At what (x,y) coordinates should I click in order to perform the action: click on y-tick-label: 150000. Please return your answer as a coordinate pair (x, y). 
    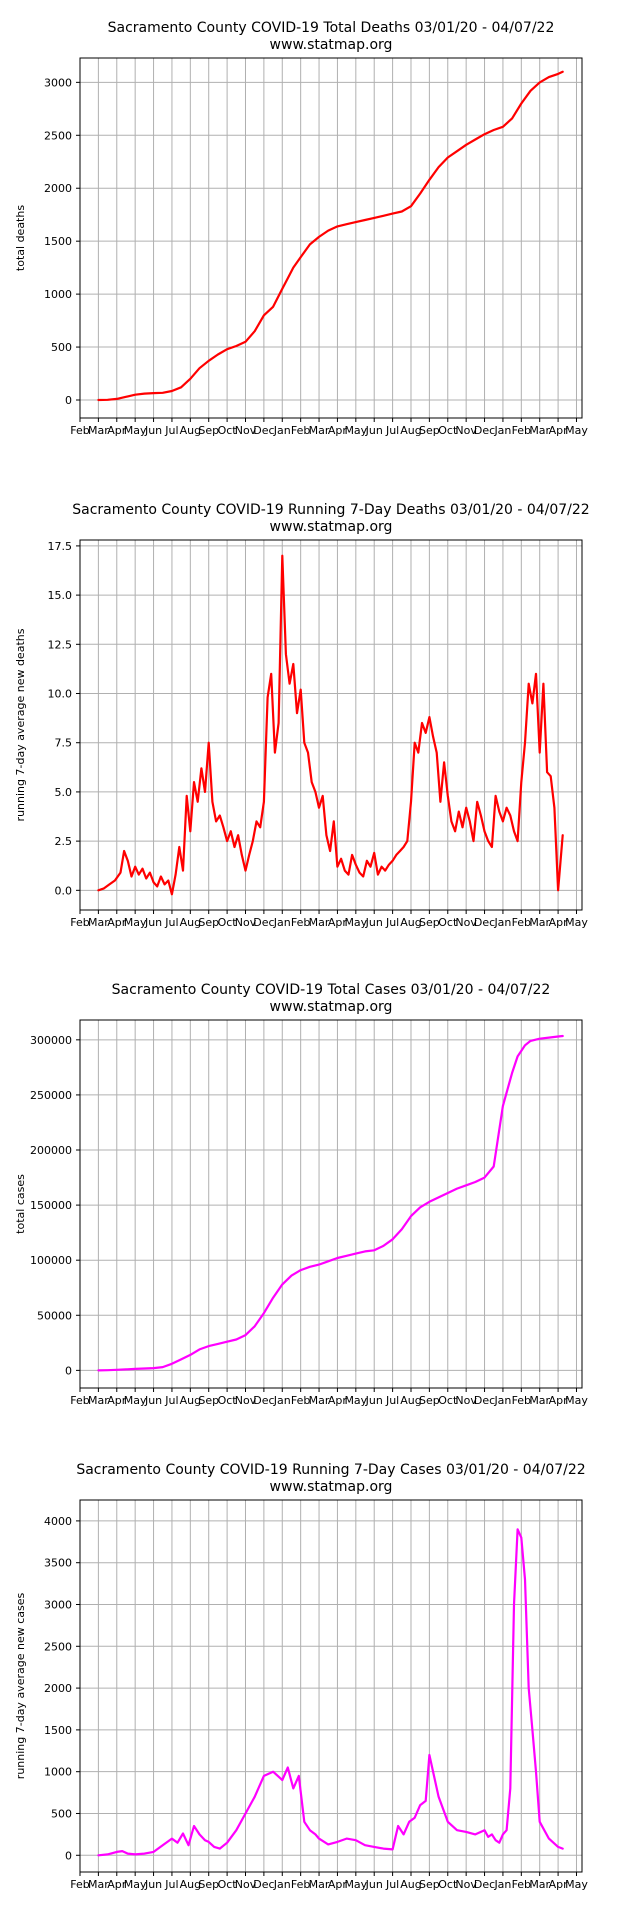
    Looking at the image, I should click on (51, 1205).